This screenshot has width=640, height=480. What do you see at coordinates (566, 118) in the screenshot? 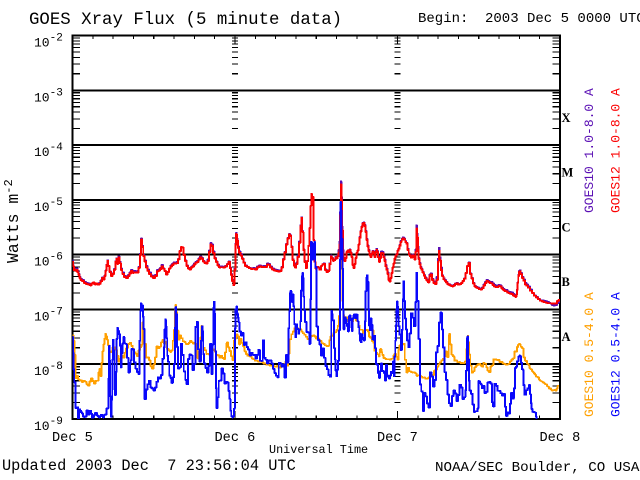
I see `svg-text: X` at bounding box center [566, 118].